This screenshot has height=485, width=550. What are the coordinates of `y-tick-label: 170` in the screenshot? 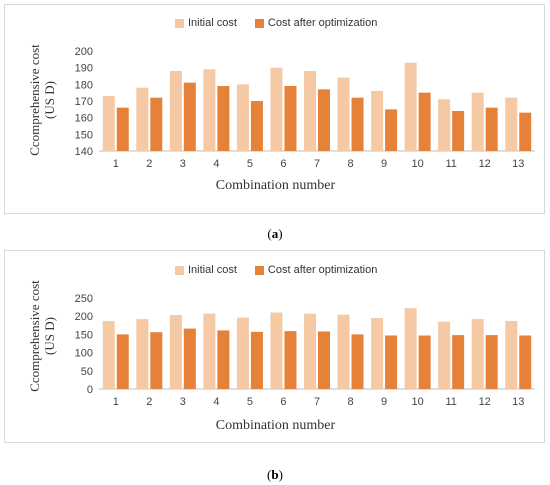 It's located at (84, 102).